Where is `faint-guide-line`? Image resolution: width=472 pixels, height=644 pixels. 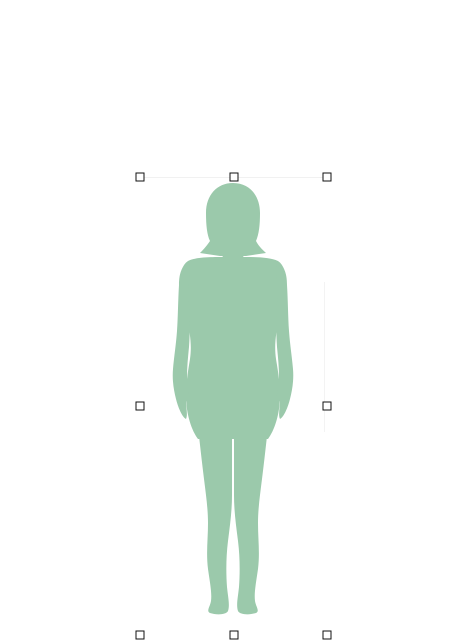
faint-guide-line is located at coordinates (324, 357).